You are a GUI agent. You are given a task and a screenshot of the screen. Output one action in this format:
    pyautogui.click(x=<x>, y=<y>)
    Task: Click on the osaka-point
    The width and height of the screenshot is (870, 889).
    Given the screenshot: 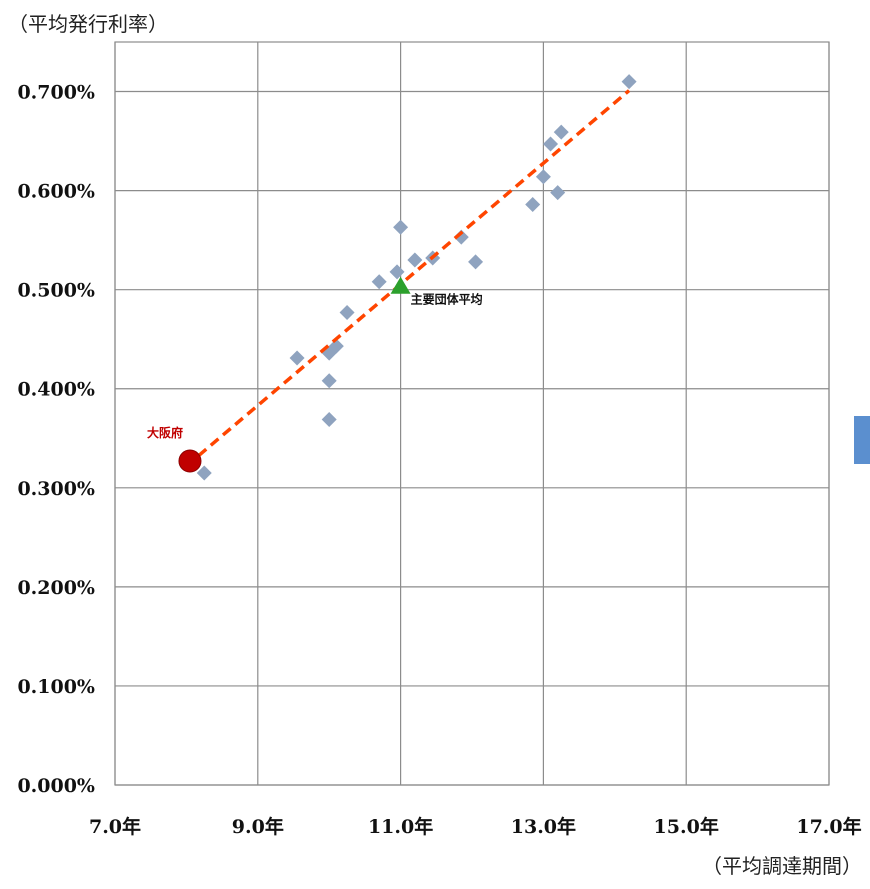 What is the action you would take?
    pyautogui.click(x=190, y=461)
    